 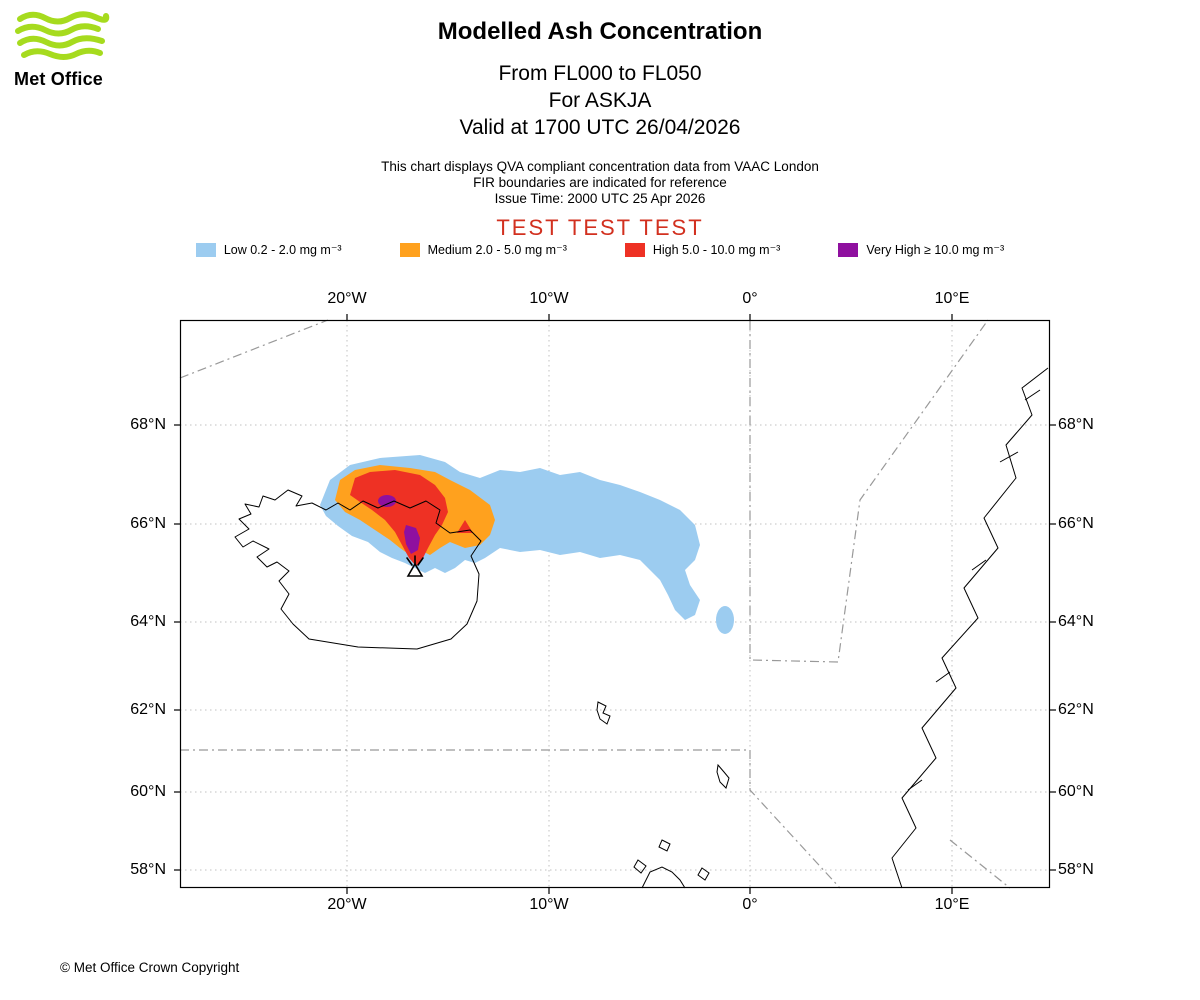 What do you see at coordinates (935, 250) in the screenshot?
I see `legend-label-very-high: Very High ≥ 10.0 mg m⁻³` at bounding box center [935, 250].